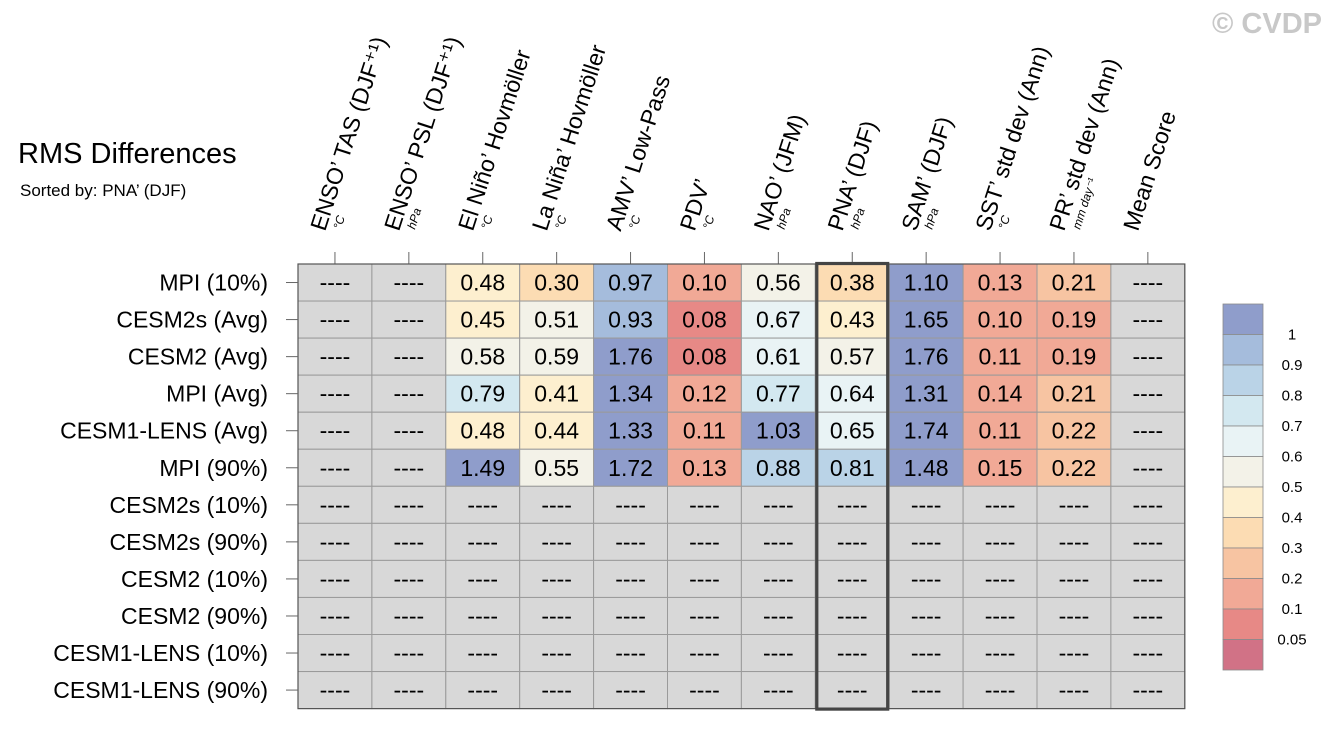  Describe the element at coordinates (192, 320) in the screenshot. I see `row-label: CESM2s (Avg)` at that location.